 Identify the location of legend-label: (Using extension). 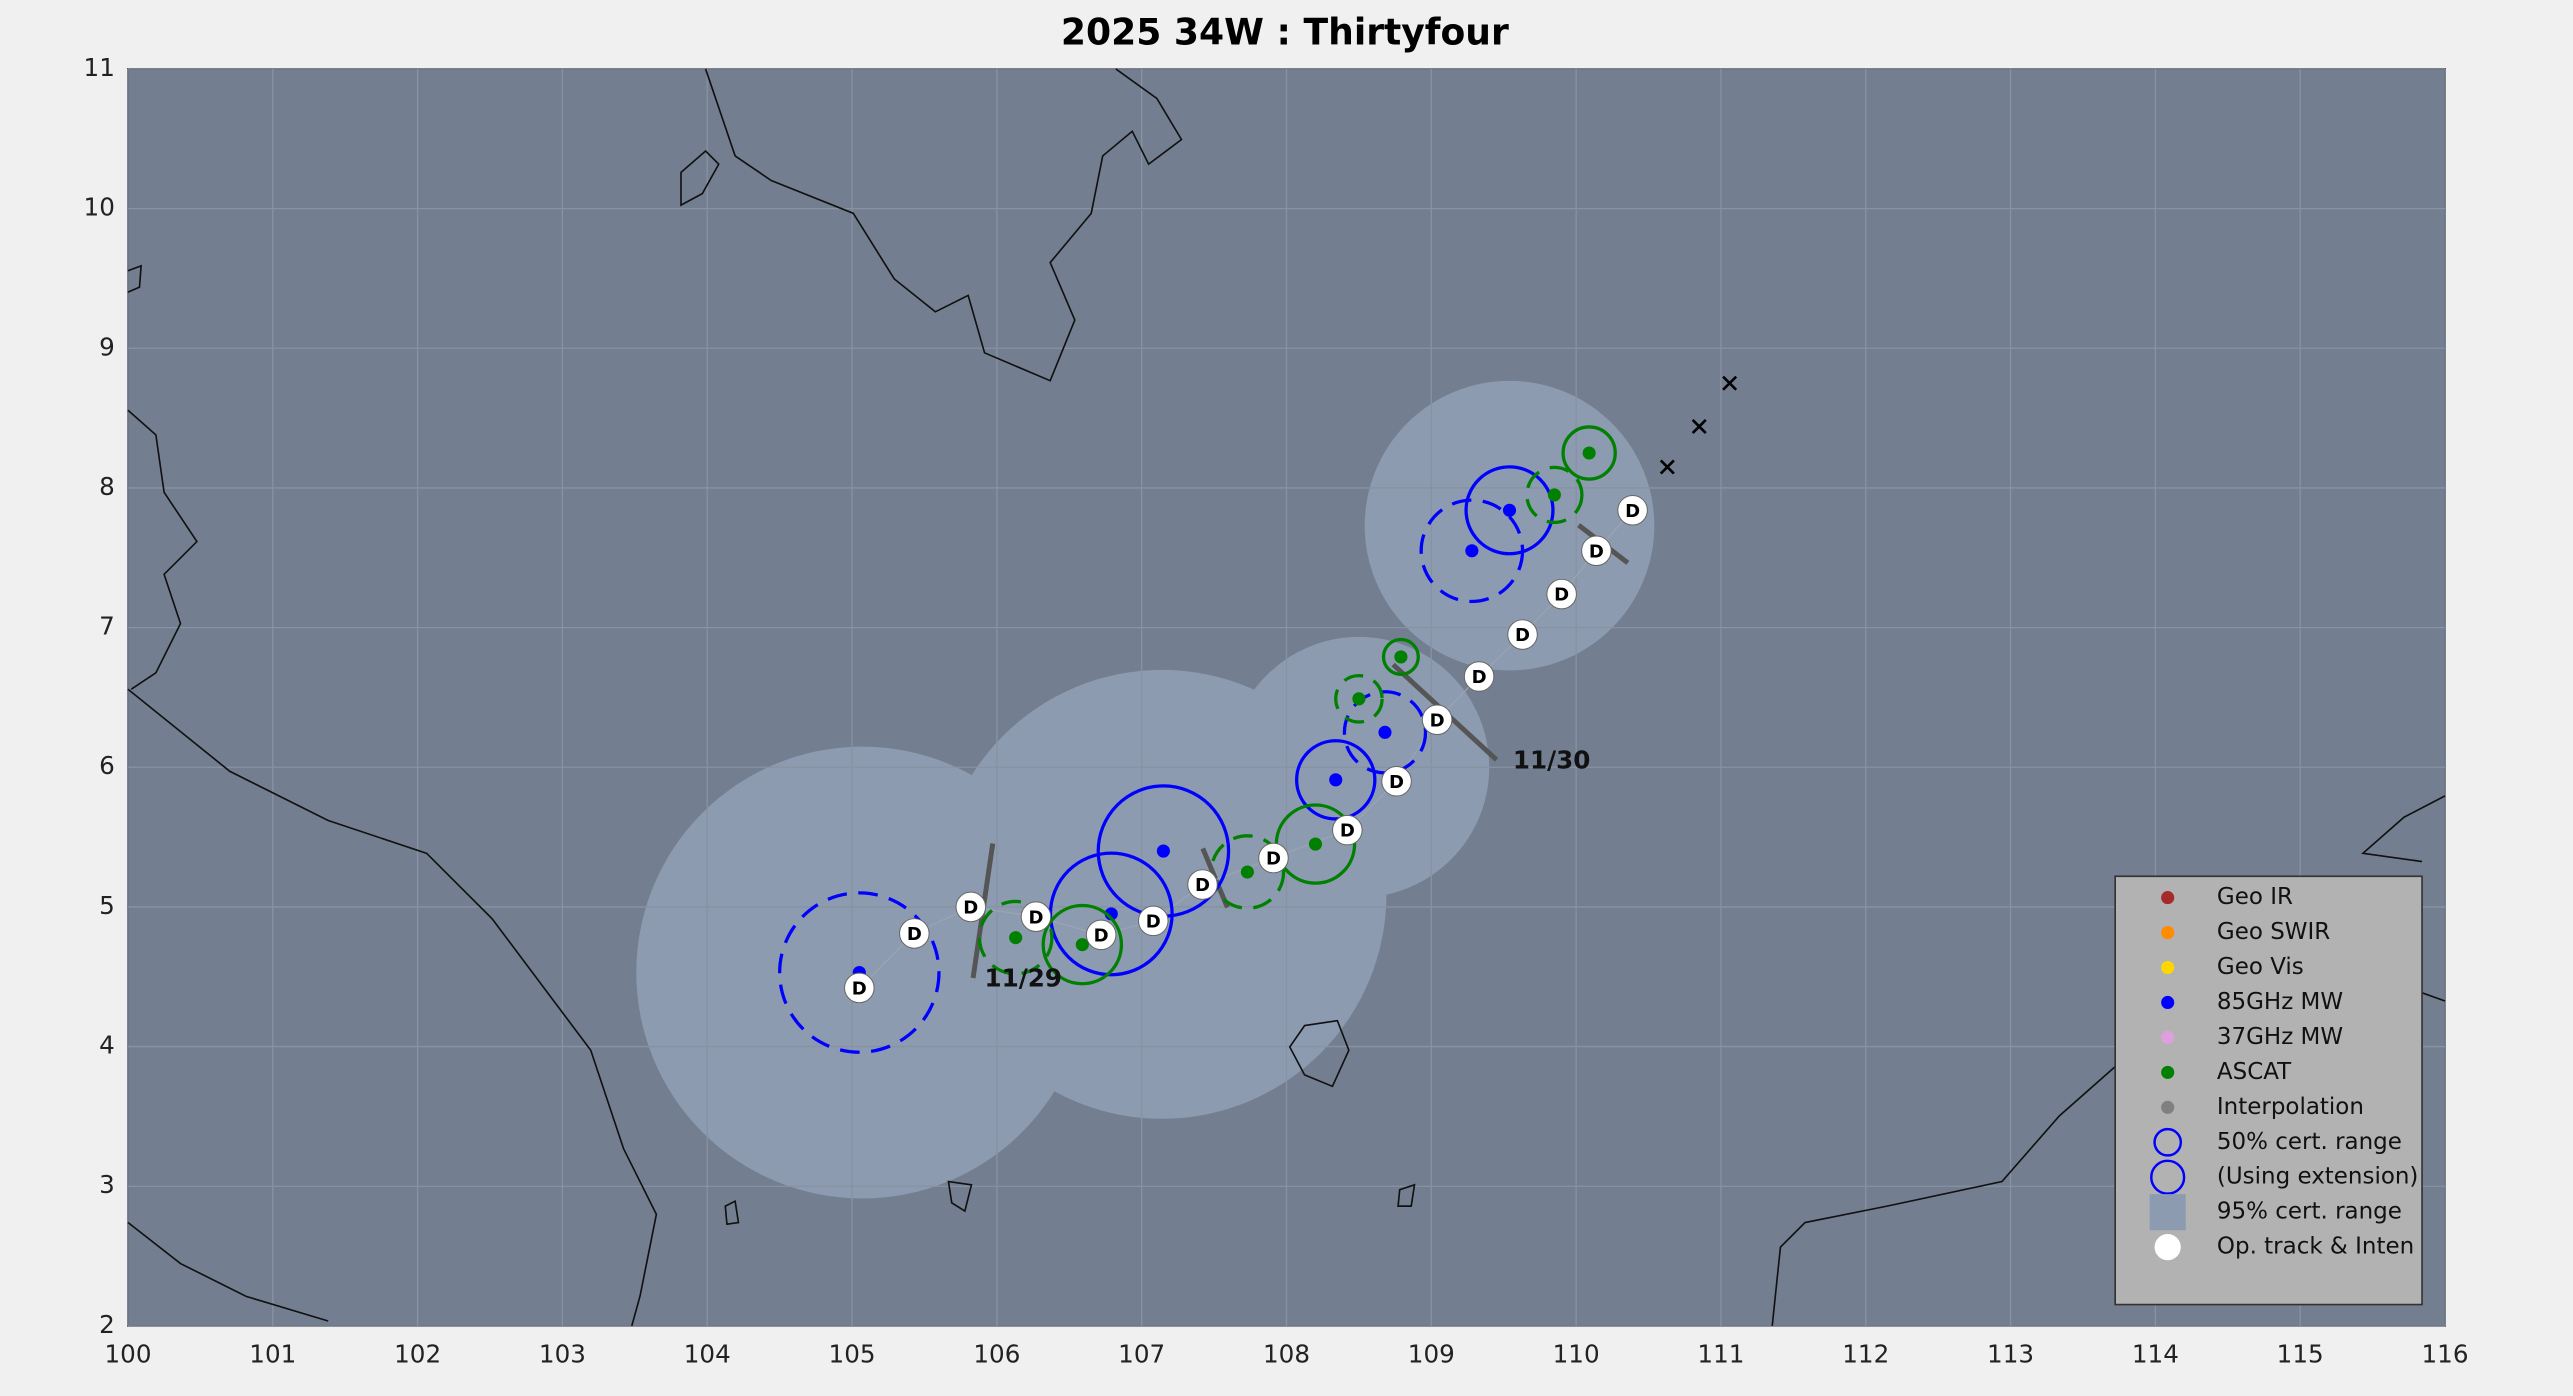
(2317, 1177).